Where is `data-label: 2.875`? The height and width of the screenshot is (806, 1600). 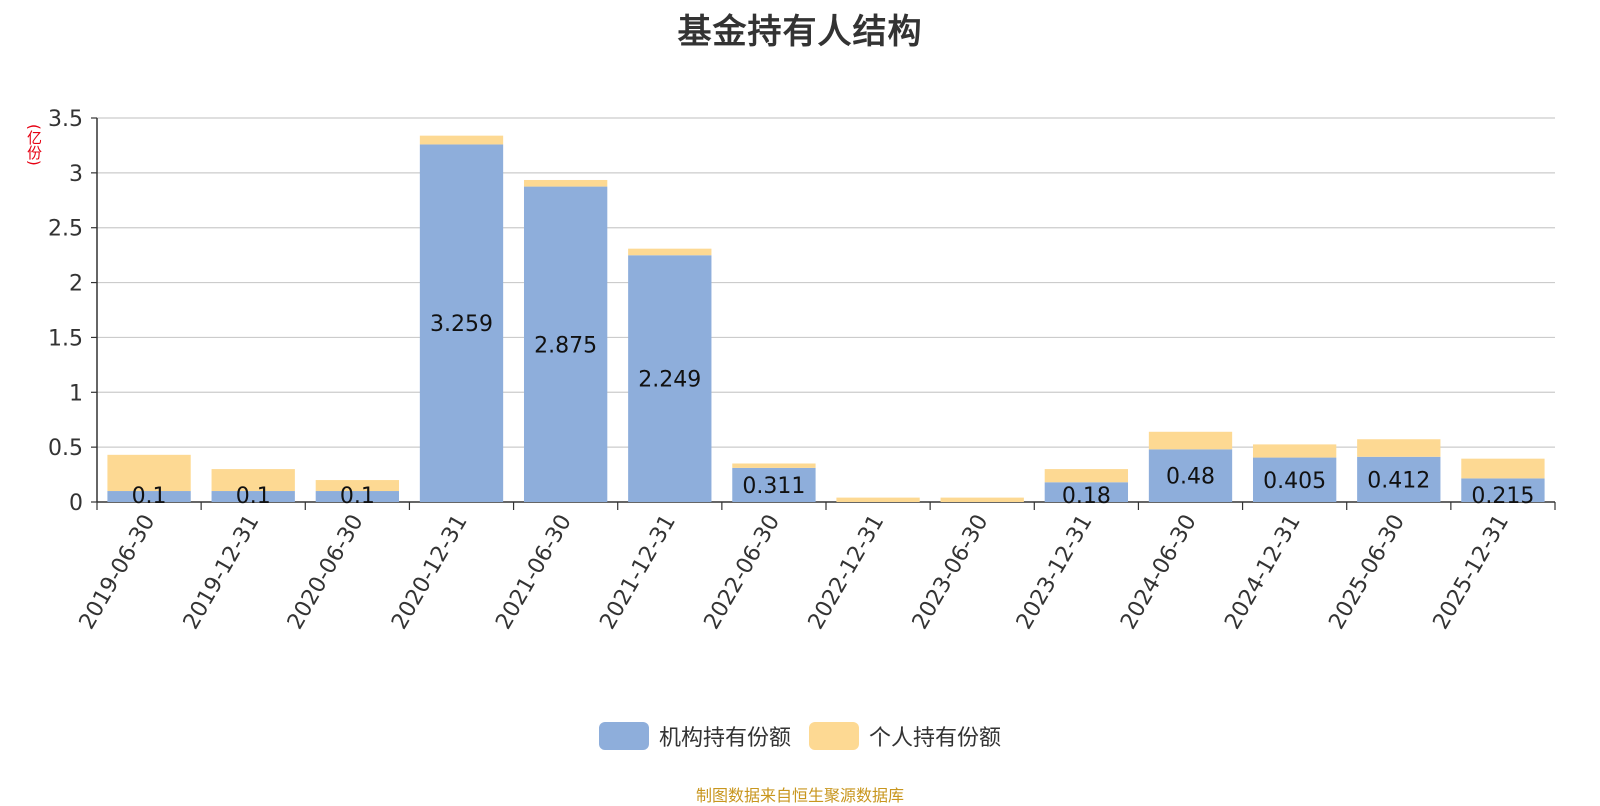
data-label: 2.875 is located at coordinates (565, 345).